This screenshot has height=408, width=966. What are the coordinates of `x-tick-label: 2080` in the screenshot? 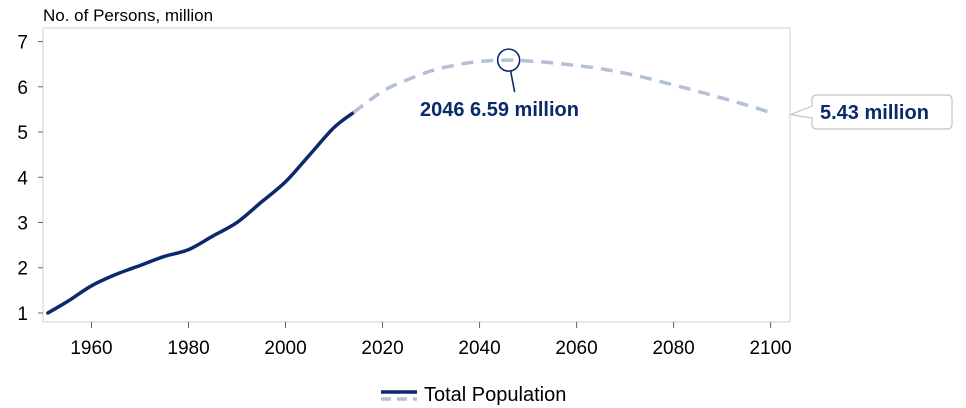 It's located at (673, 348).